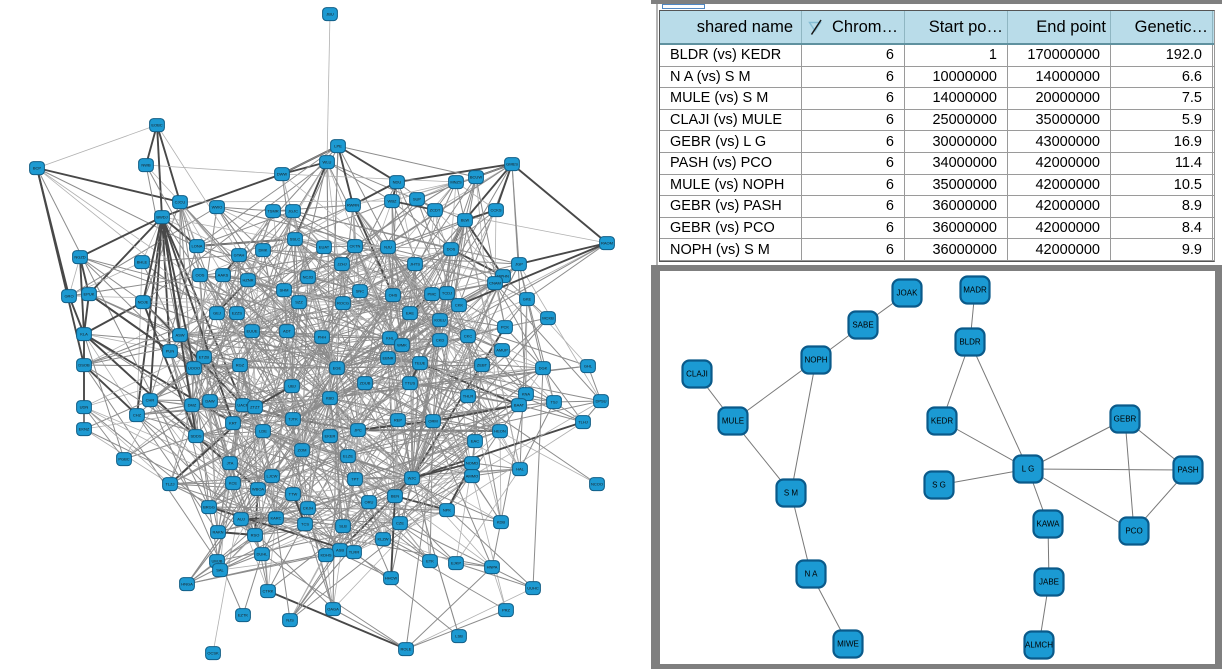  Describe the element at coordinates (197, 246) in the screenshot. I see `svg-text: LONA` at that location.